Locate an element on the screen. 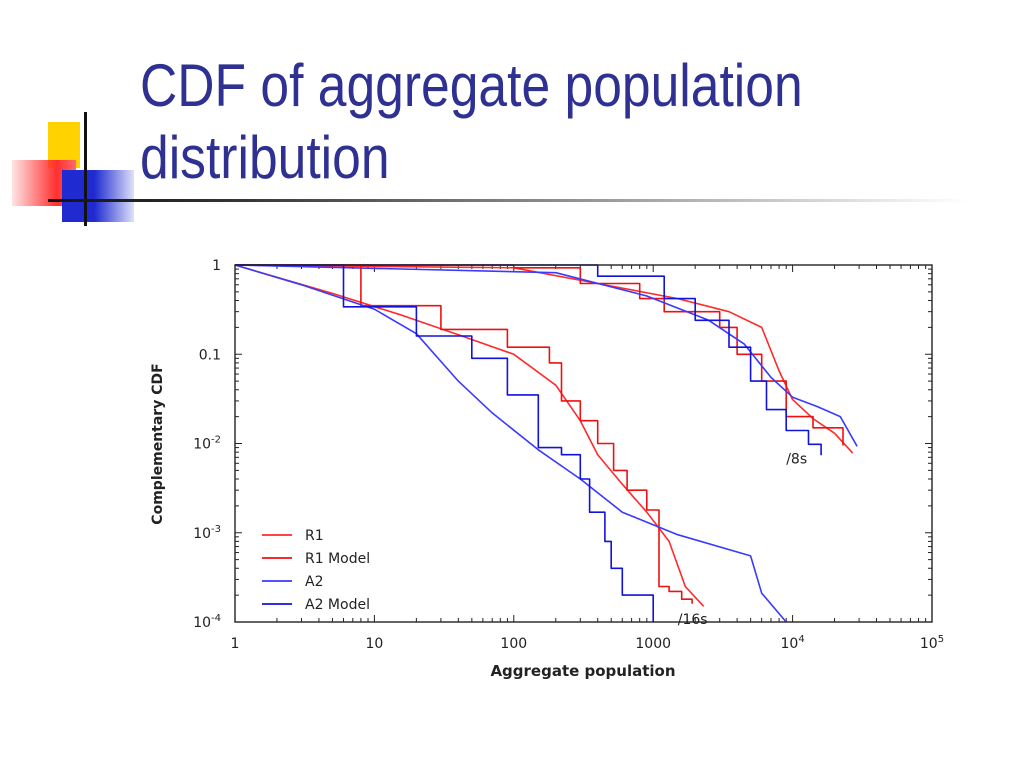 This screenshot has width=1024, height=768. slide-title-line-2: distribution is located at coordinates (265, 157).